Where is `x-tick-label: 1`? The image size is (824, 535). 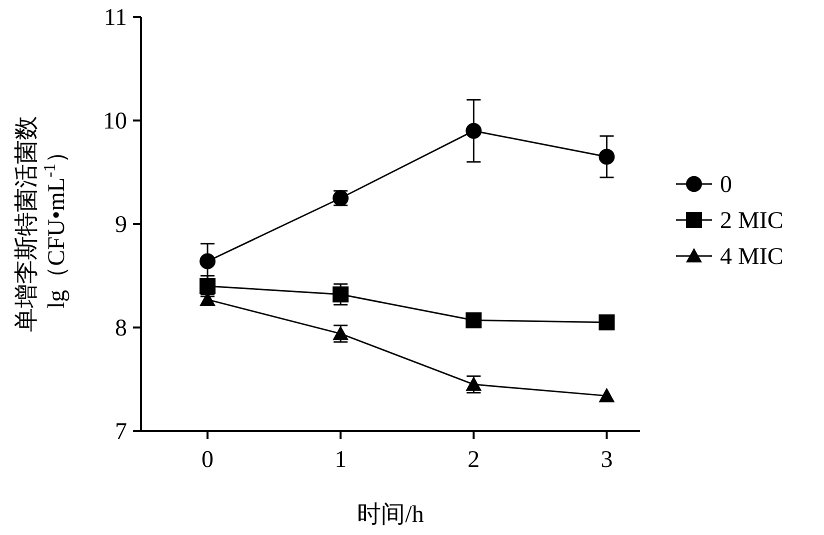
x-tick-label: 1 is located at coordinates (340, 460).